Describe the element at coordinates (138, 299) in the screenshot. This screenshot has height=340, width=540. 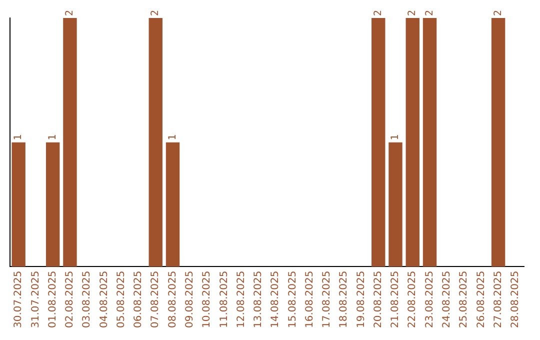
I see `x-tick-label: 06.08.2025` at that location.